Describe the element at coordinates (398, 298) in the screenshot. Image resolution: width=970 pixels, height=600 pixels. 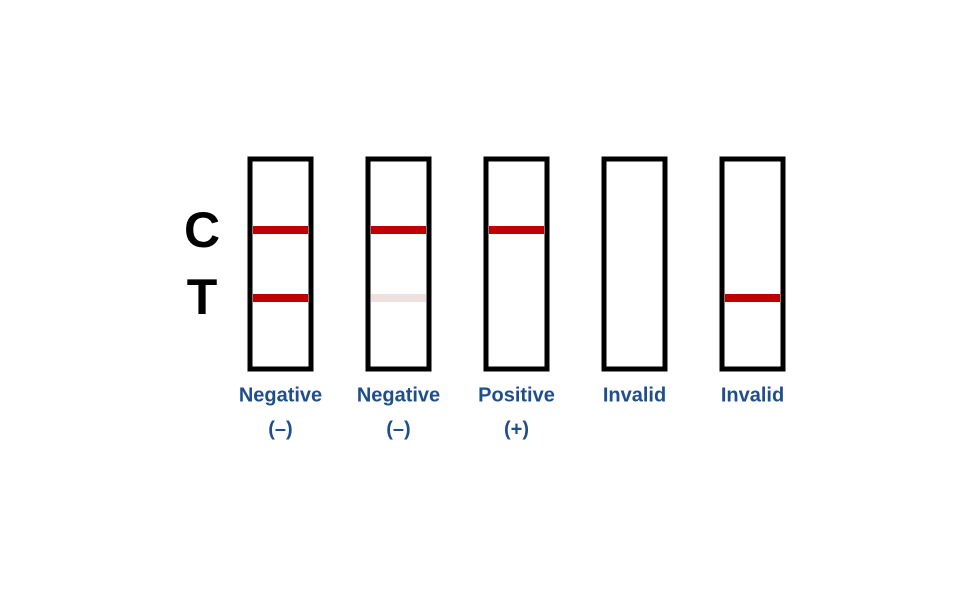
I see `faint-test-line` at that location.